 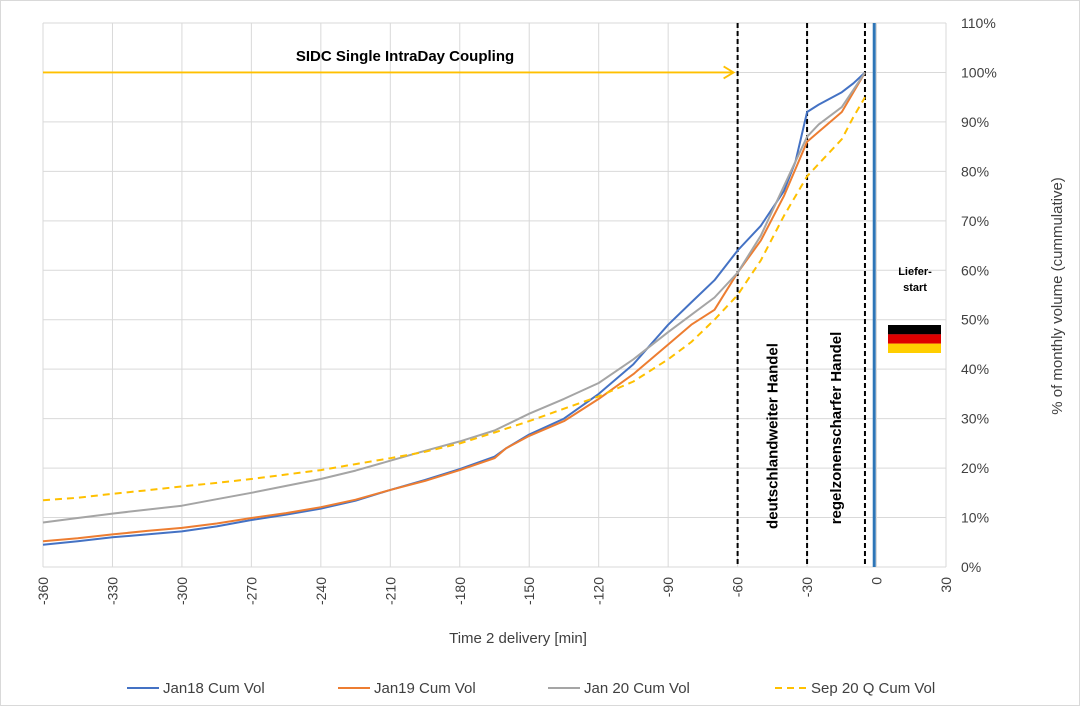 I want to click on x-tick-label: -180, so click(x=460, y=591).